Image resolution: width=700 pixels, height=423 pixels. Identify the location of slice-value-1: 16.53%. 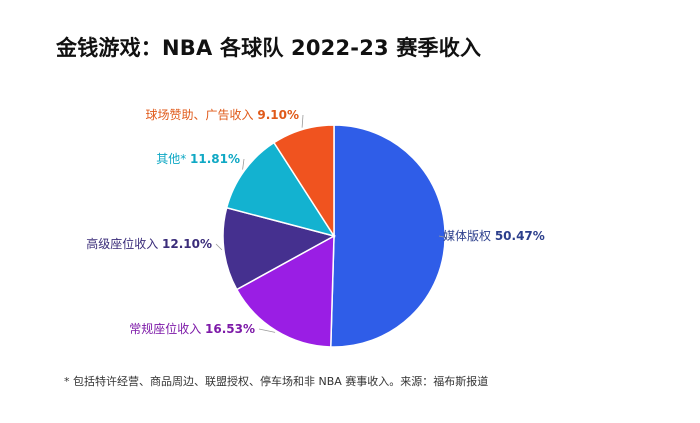
(230, 329).